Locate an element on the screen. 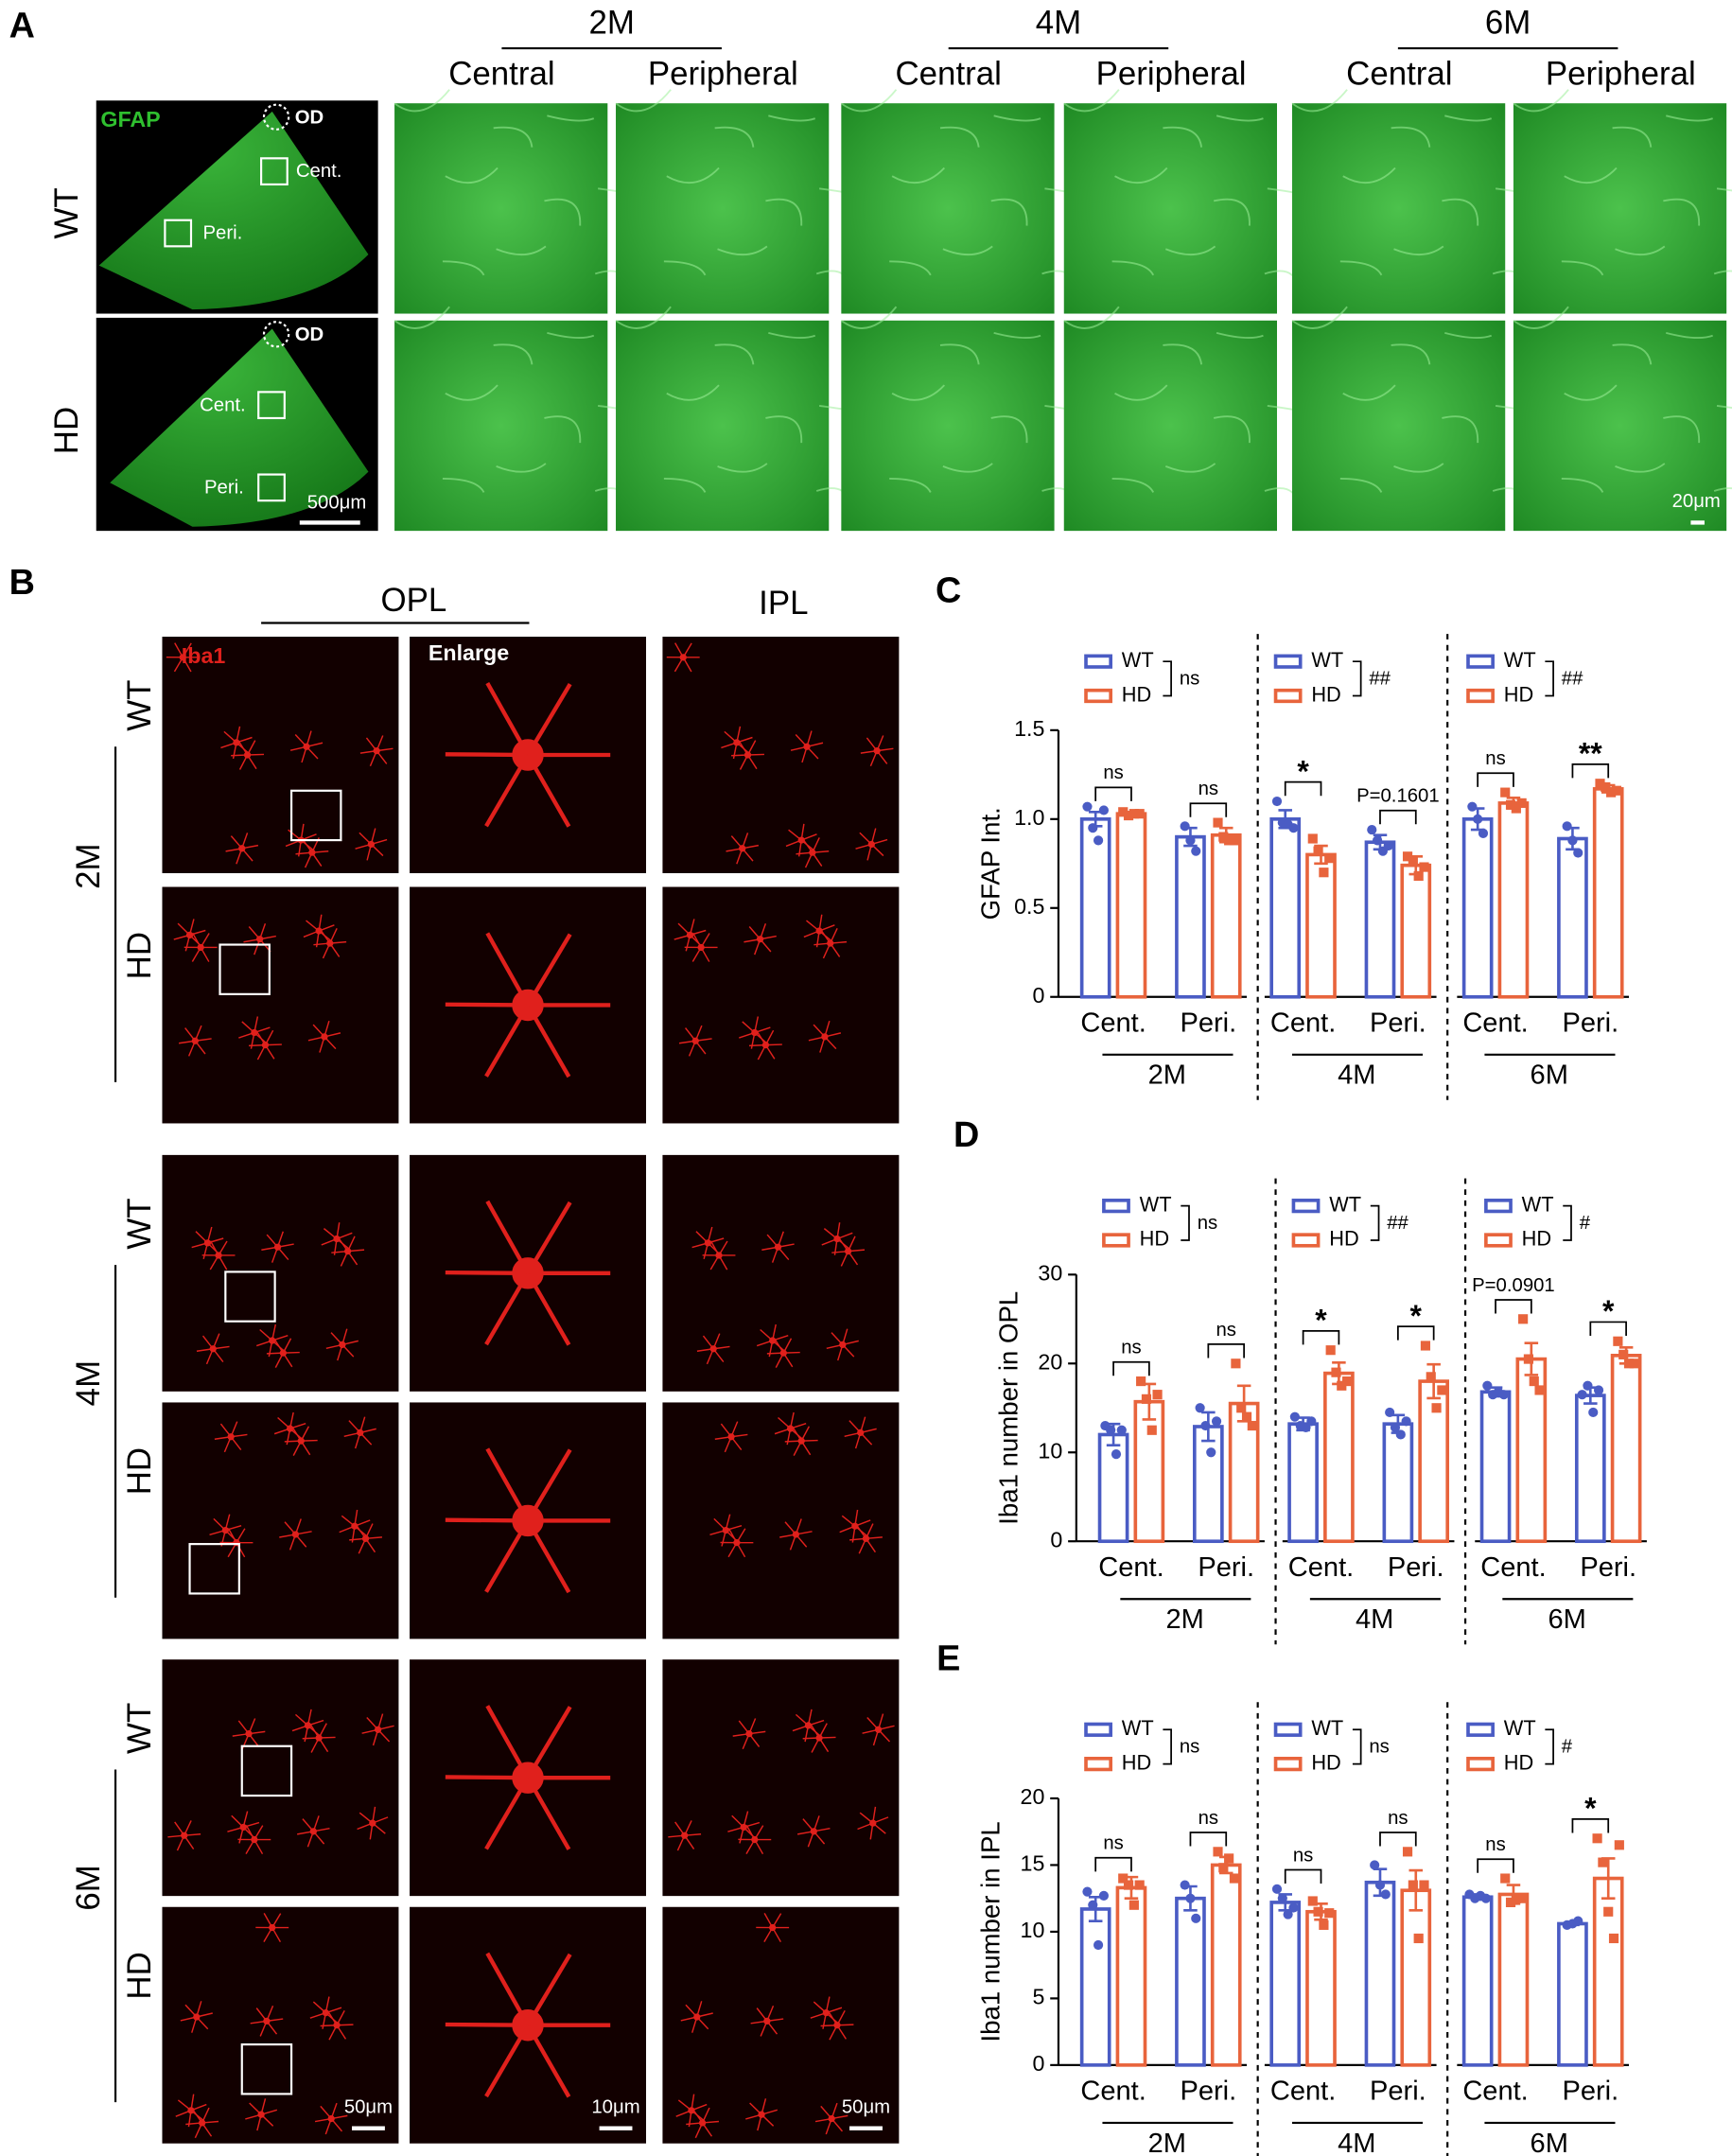  y-axis-label: Iba1 number in OPL is located at coordinates (1008, 1408).